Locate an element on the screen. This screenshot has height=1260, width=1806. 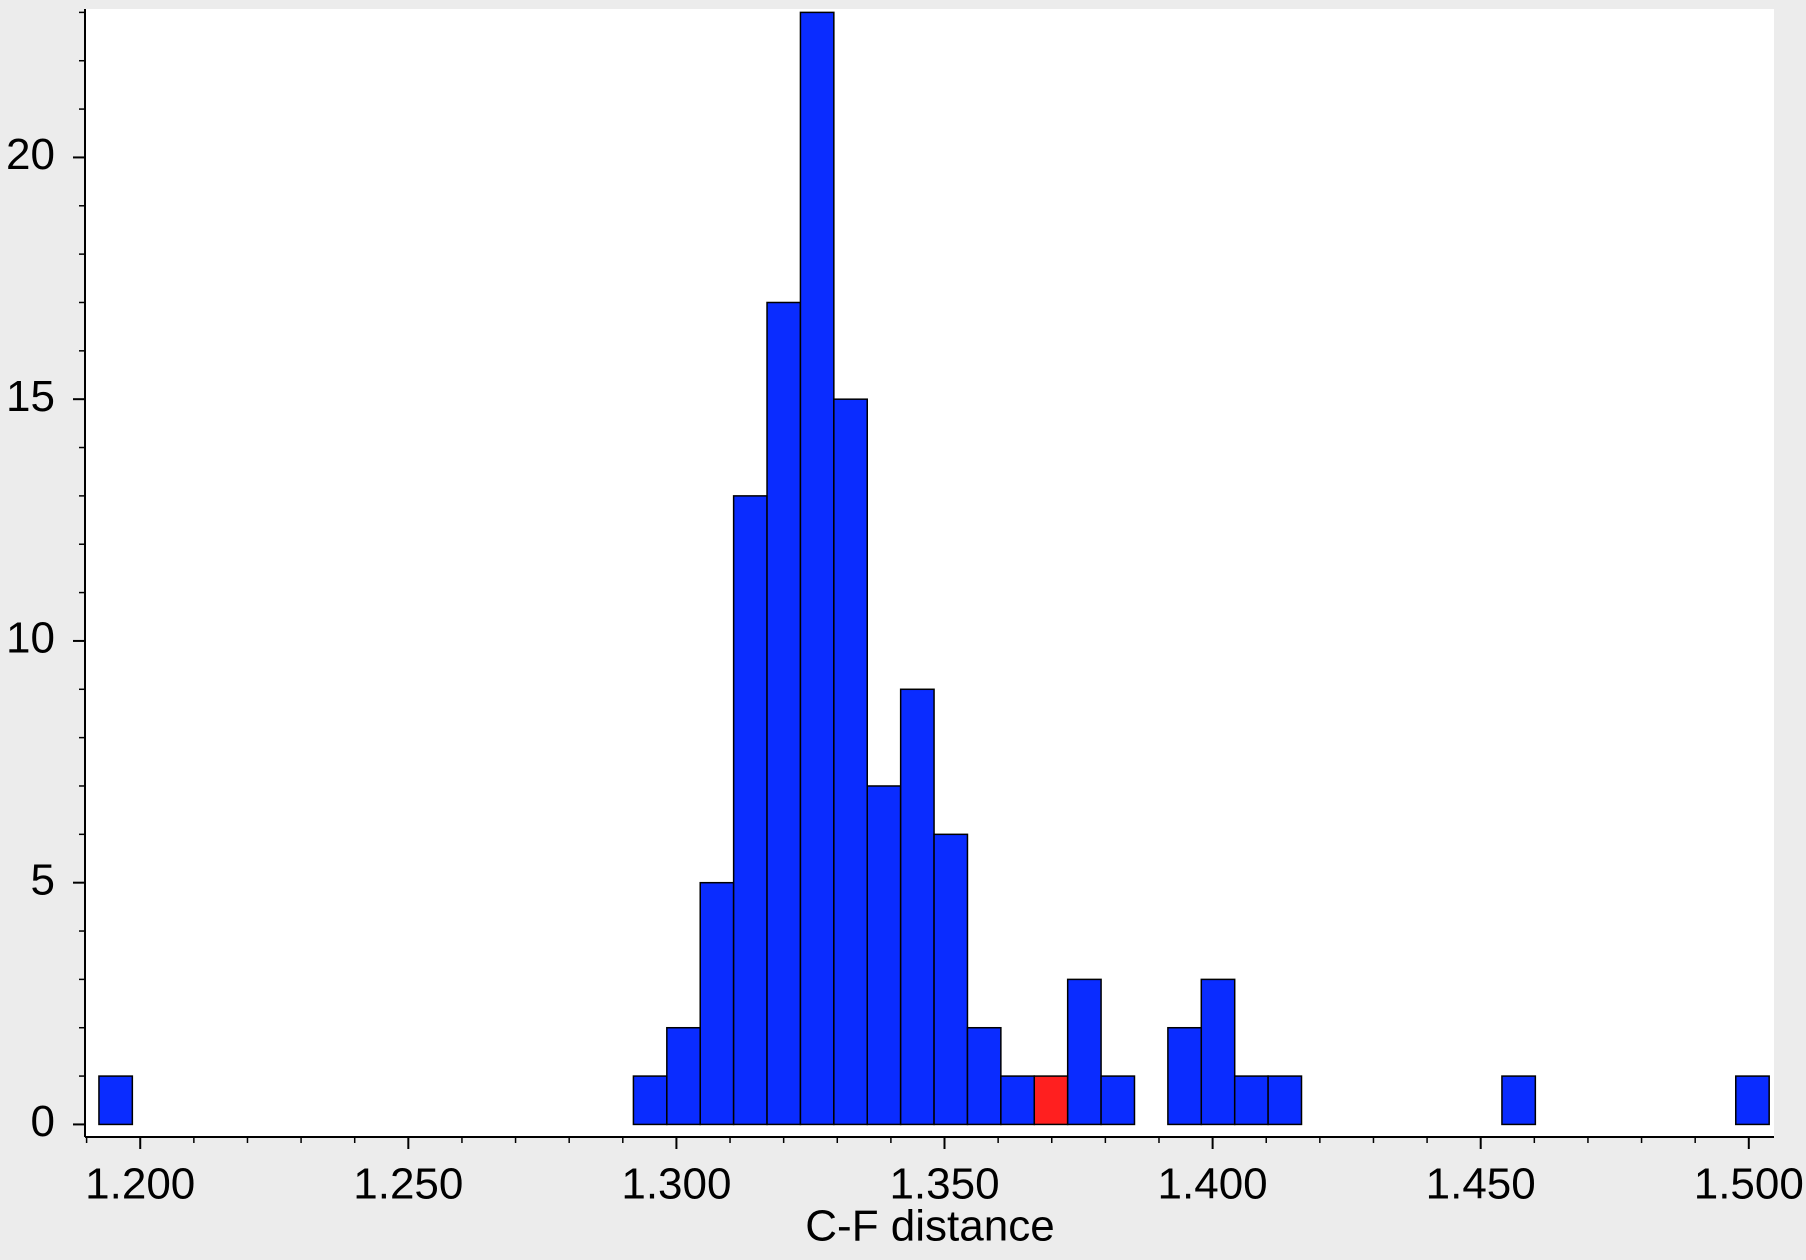
y-tick-label: 20 is located at coordinates (30, 154).